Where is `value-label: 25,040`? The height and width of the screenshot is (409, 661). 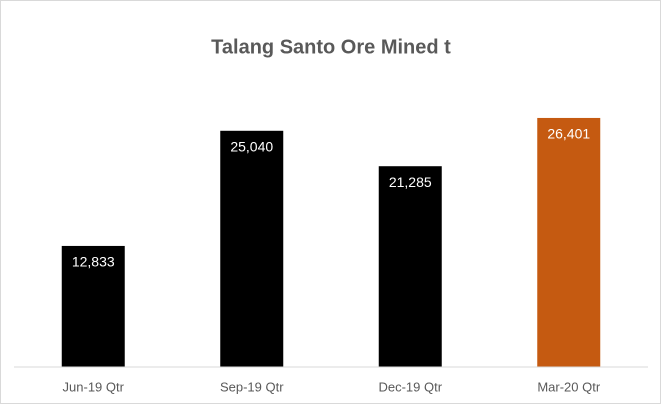
value-label: 25,040 is located at coordinates (251, 146).